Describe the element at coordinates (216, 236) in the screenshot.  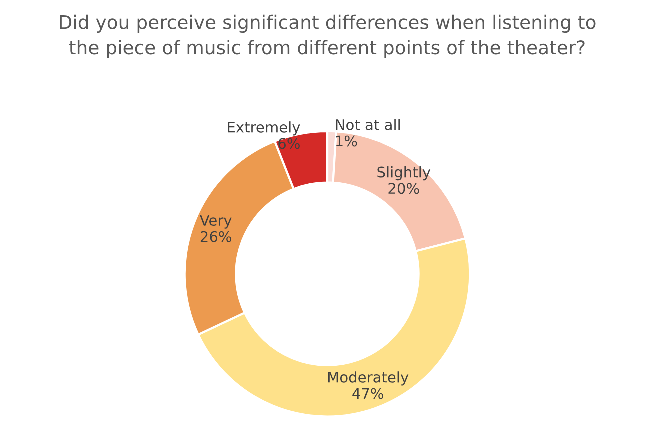
I see `data-label: 26%` at that location.